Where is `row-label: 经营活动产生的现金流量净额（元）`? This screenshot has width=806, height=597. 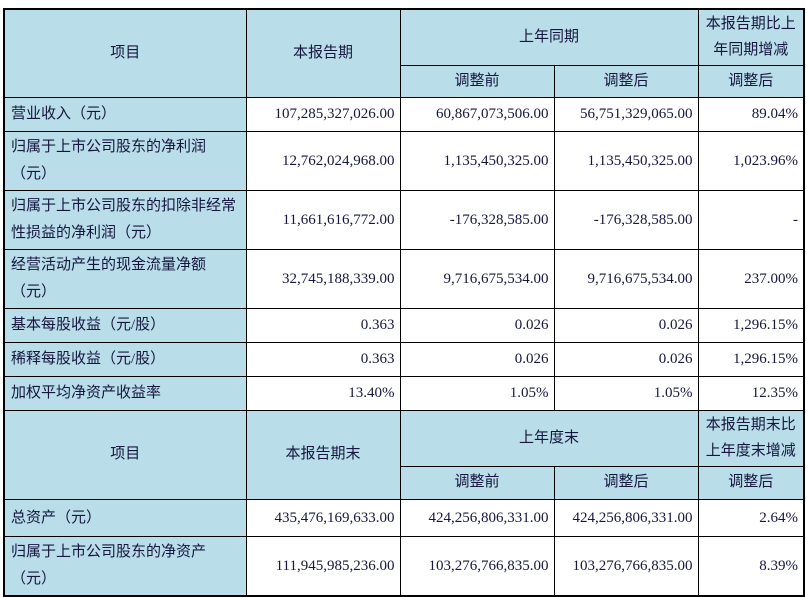 row-label: 经营活动产生的现金流量净额（元） is located at coordinates (125, 279).